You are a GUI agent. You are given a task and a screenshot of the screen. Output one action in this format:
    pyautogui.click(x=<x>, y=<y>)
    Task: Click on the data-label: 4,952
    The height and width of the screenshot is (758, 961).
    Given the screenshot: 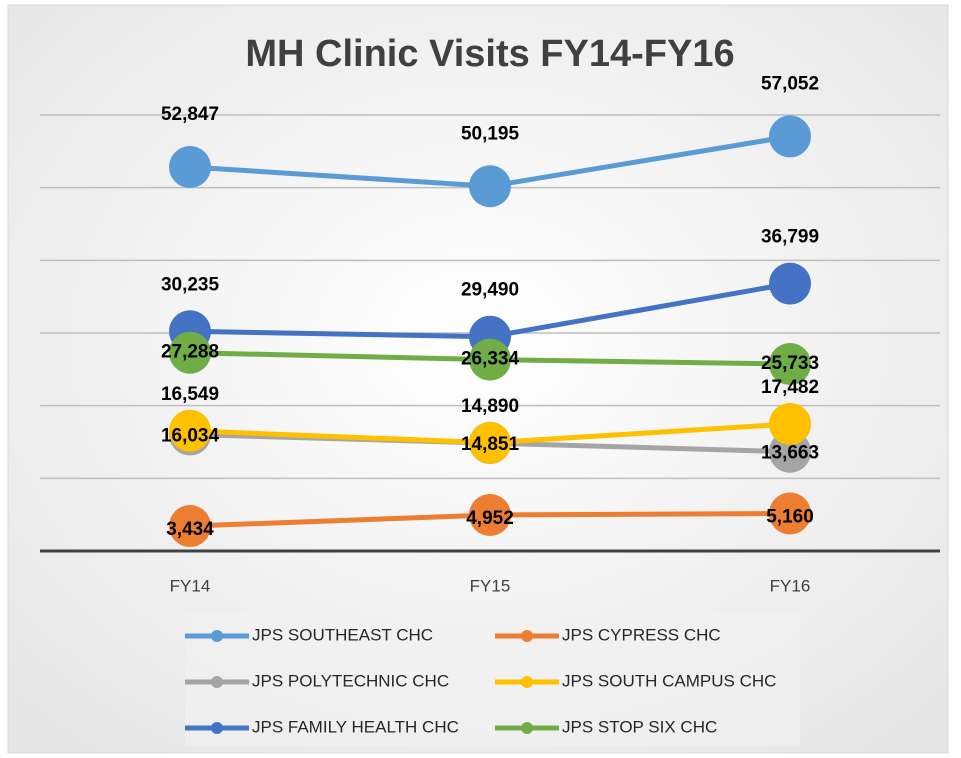 What is the action you would take?
    pyautogui.click(x=490, y=518)
    